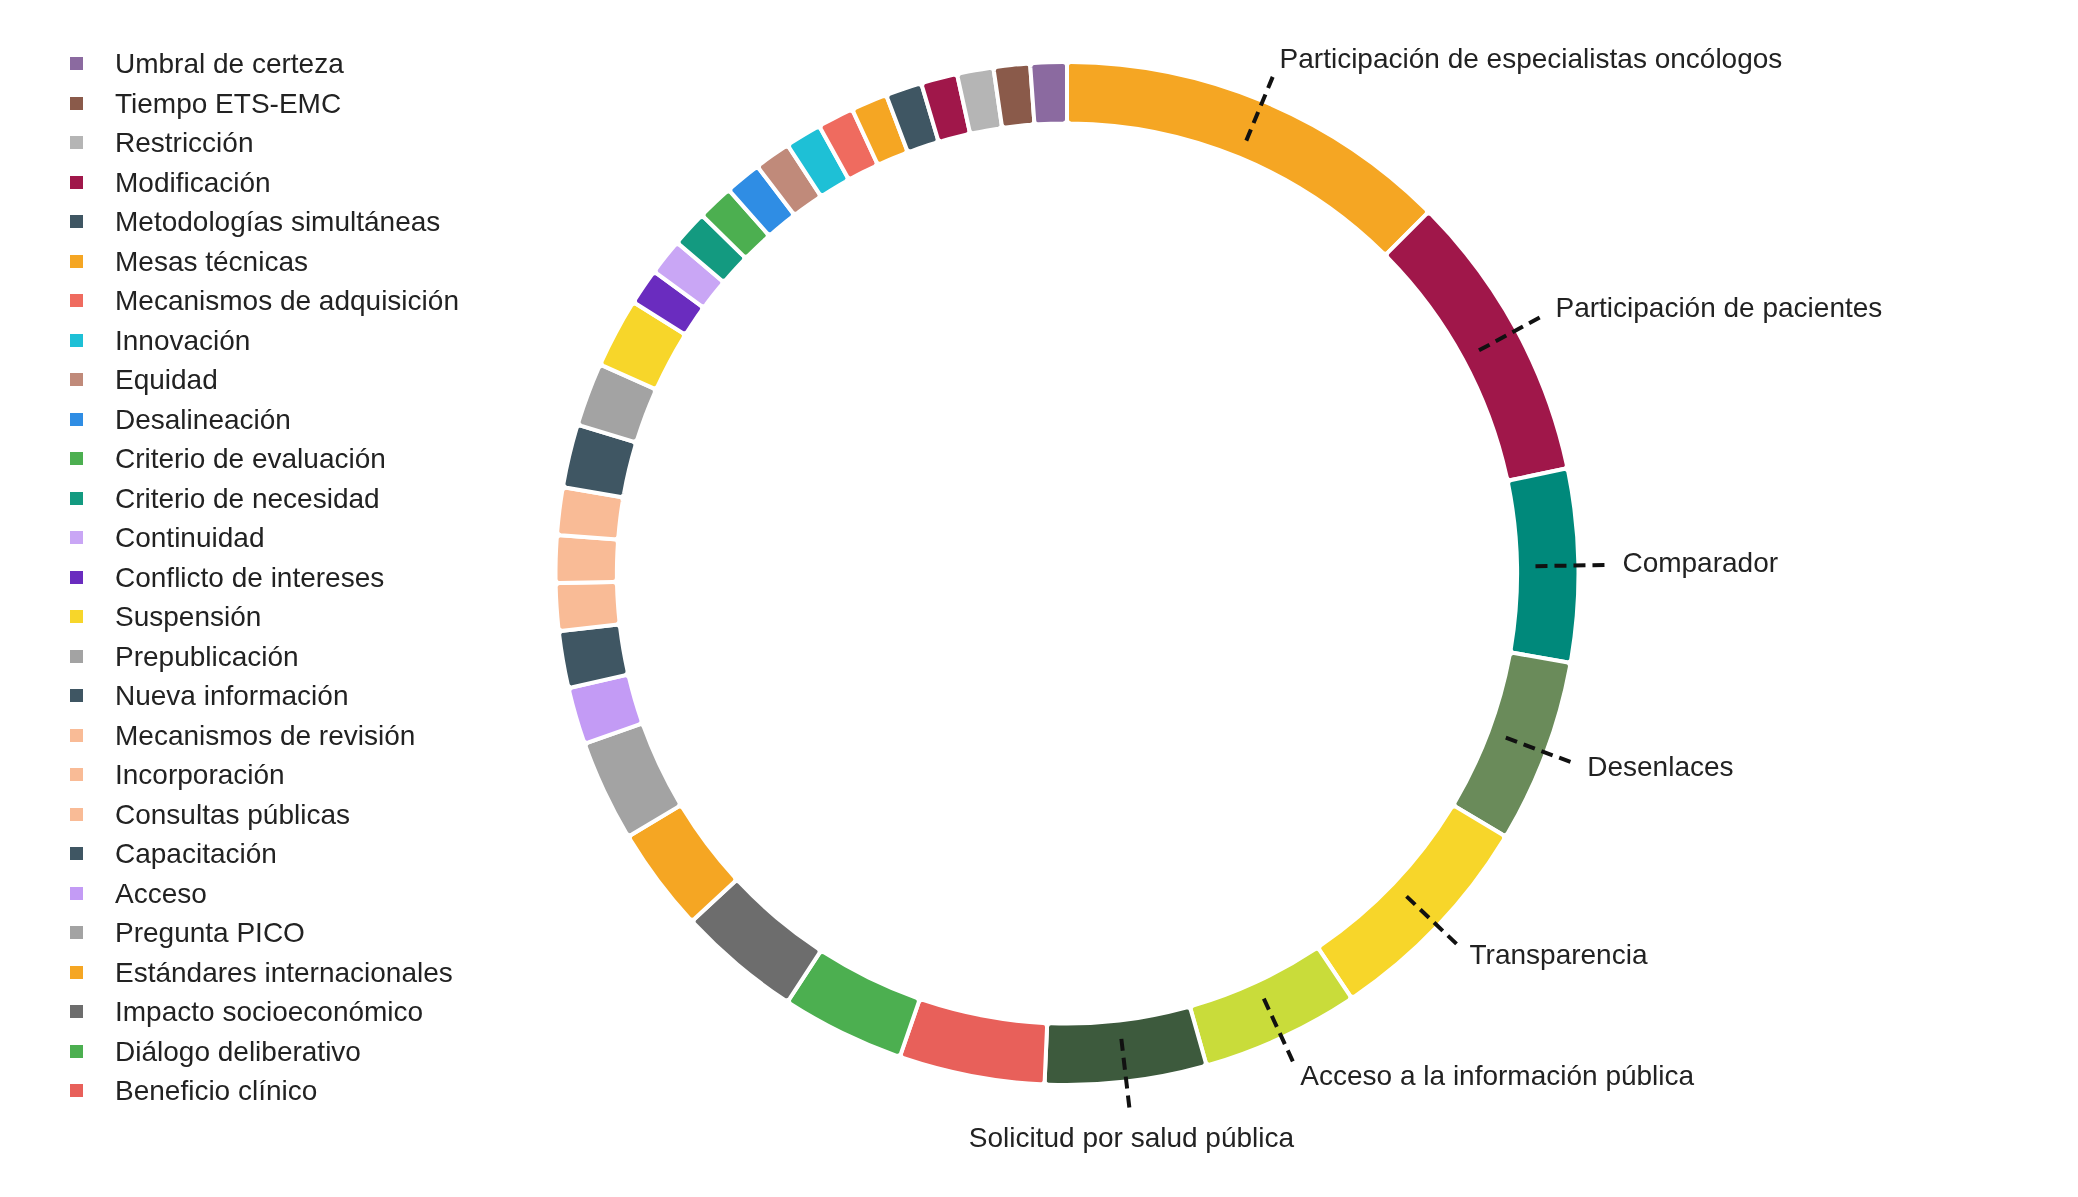  Describe the element at coordinates (250, 459) in the screenshot. I see `legend-label: Criterio de evaluación` at that location.